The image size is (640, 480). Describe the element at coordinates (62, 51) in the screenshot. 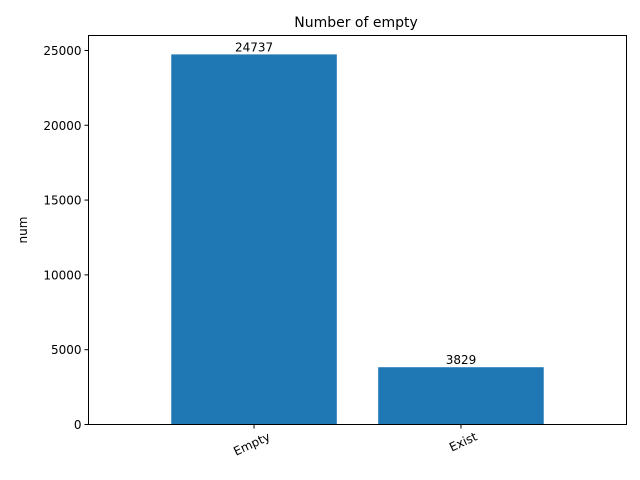

I see `y-tick-label: 25000` at that location.